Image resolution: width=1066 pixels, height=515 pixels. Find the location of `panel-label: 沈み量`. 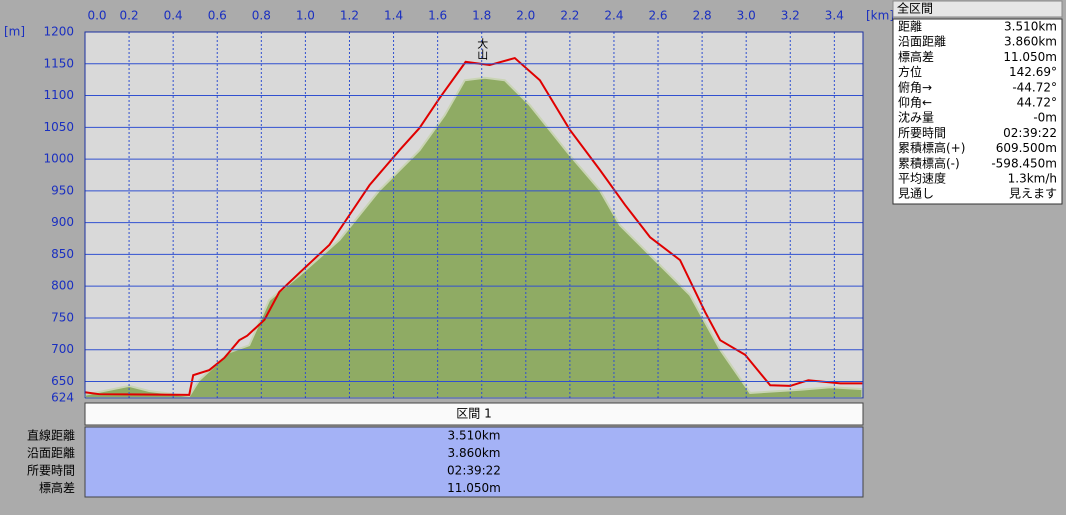

panel-label: 沈み量 is located at coordinates (916, 117).